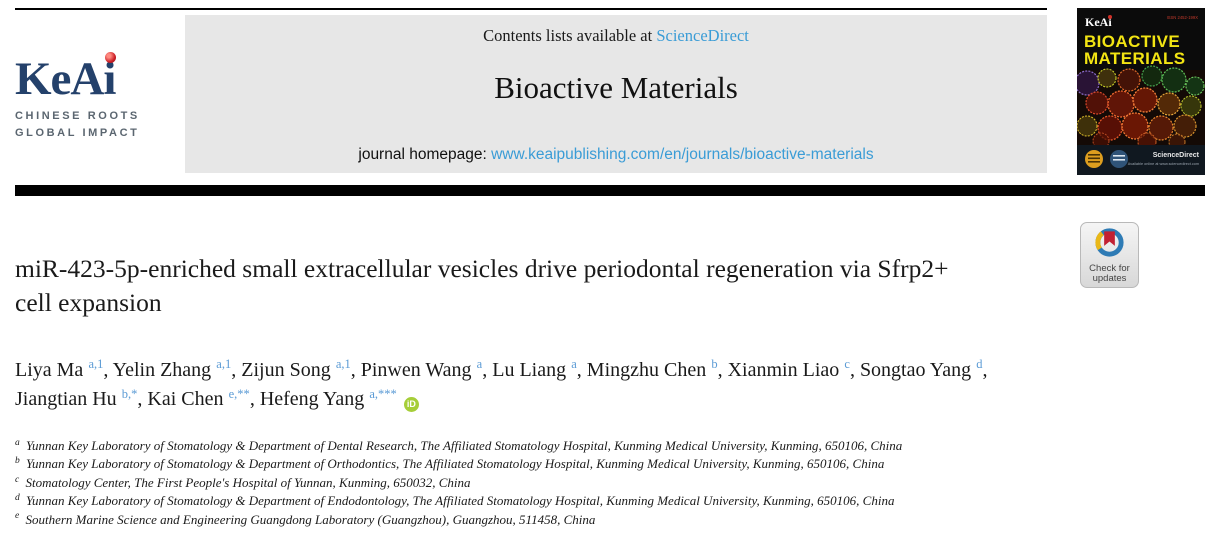 This screenshot has height=541, width=1214. What do you see at coordinates (128, 393) in the screenshot?
I see `author-superscript: b,*` at bounding box center [128, 393].